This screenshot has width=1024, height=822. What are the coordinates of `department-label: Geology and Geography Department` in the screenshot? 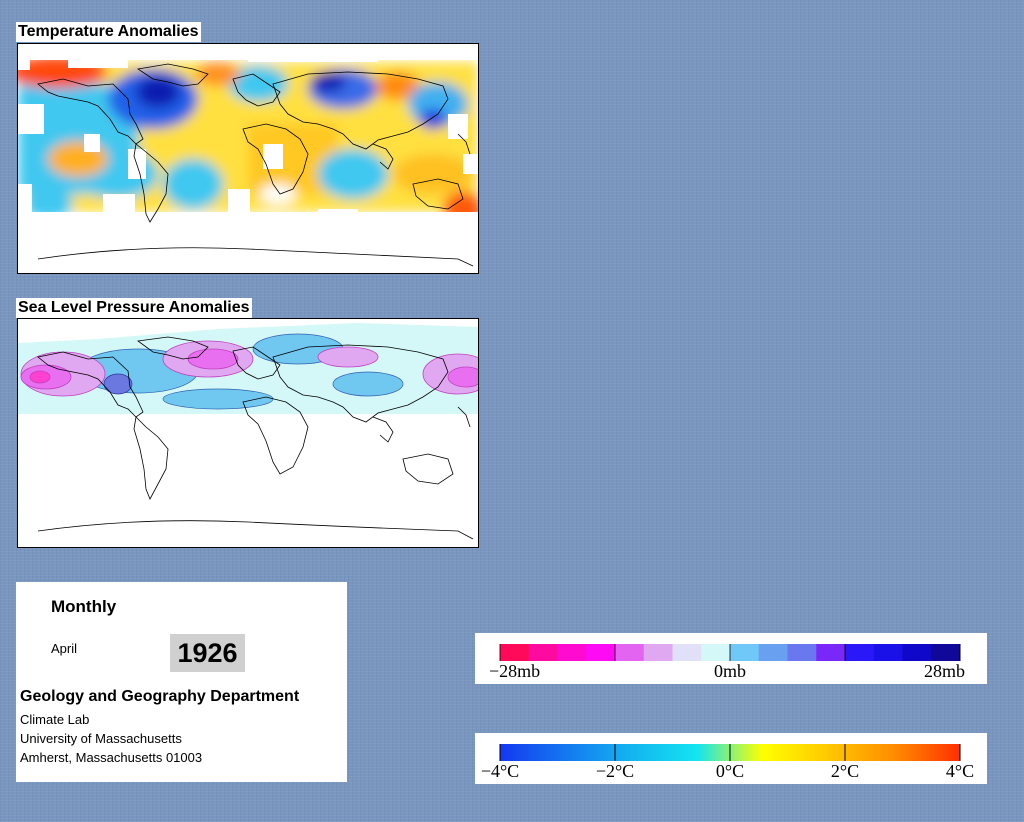 It's located at (160, 696).